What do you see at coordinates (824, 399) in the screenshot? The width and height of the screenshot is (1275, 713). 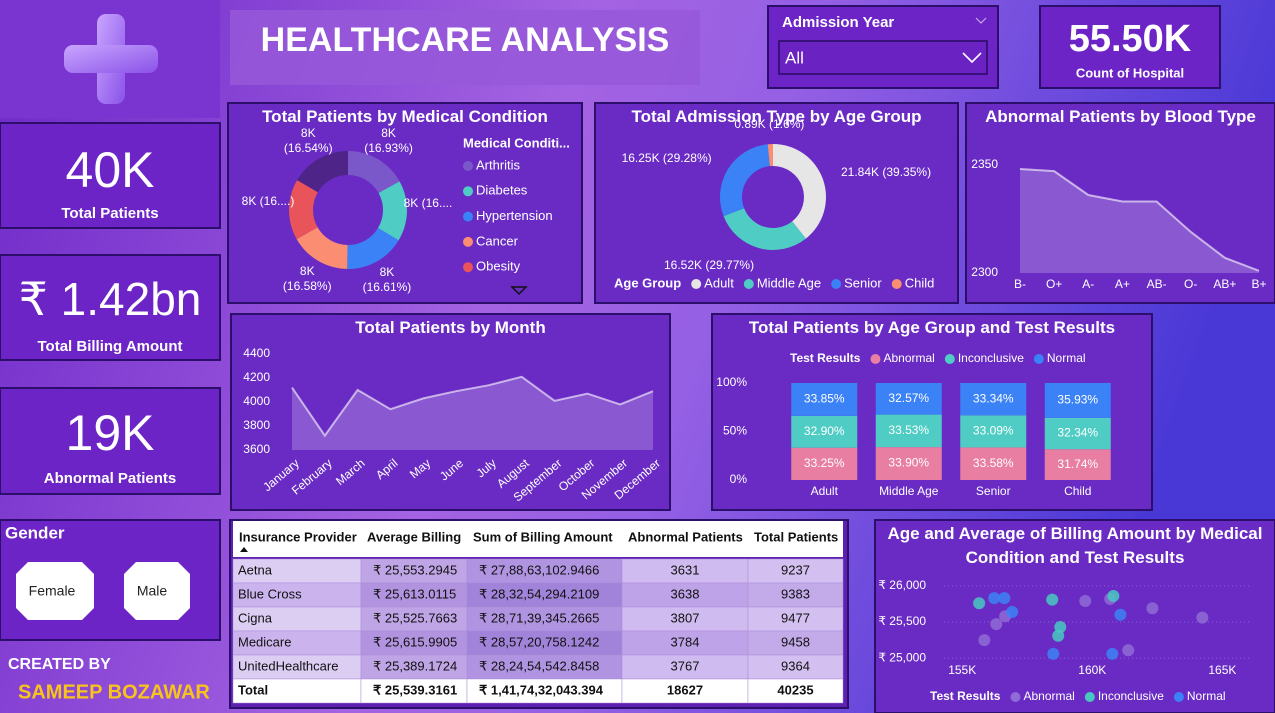 I see `data-label: 33.85%` at bounding box center [824, 399].